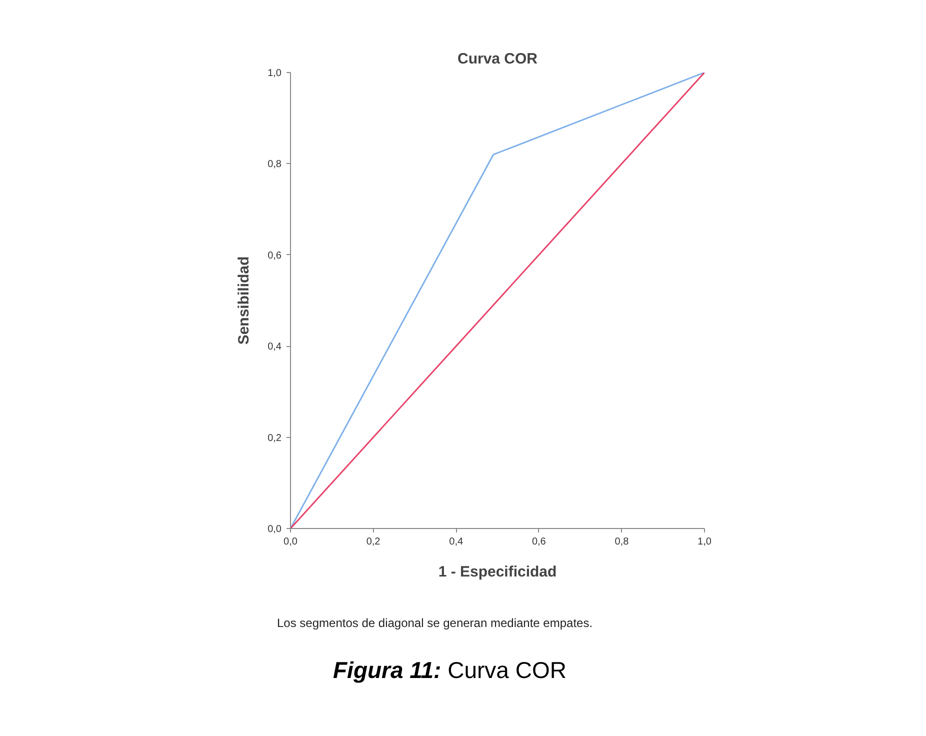 The image size is (926, 736). What do you see at coordinates (244, 300) in the screenshot?
I see `y-axis-title: Sensibilidad` at bounding box center [244, 300].